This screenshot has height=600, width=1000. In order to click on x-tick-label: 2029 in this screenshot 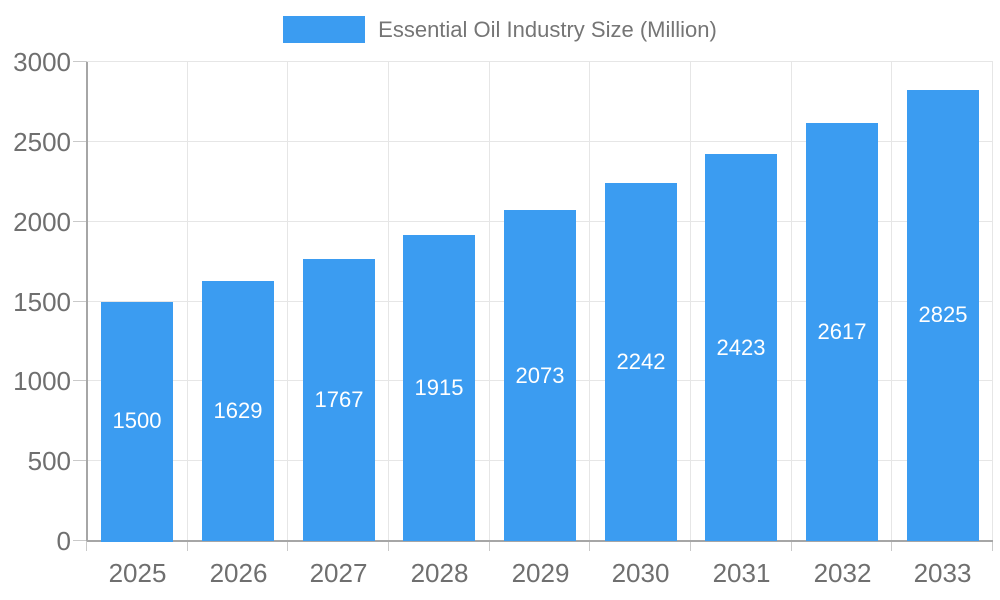, I will do `click(540, 573)`.